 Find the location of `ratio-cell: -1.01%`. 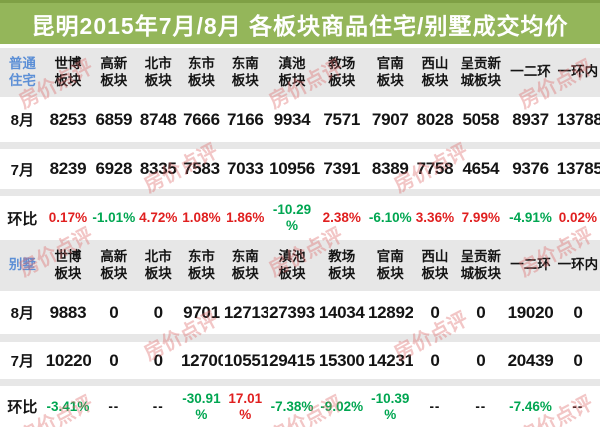

ratio-cell: -1.01% is located at coordinates (114, 218).